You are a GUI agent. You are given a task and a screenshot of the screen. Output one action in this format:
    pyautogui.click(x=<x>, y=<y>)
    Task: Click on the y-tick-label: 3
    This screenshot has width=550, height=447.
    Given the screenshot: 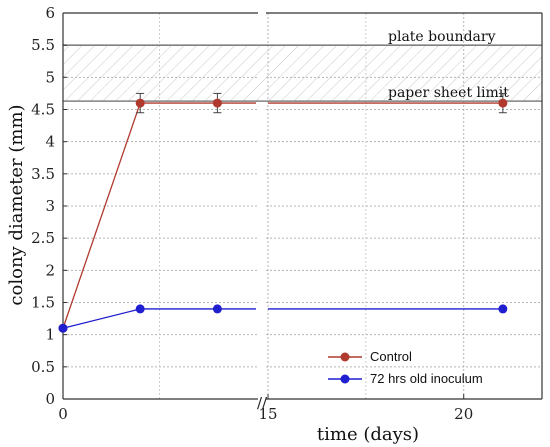 What is the action you would take?
    pyautogui.click(x=50, y=206)
    